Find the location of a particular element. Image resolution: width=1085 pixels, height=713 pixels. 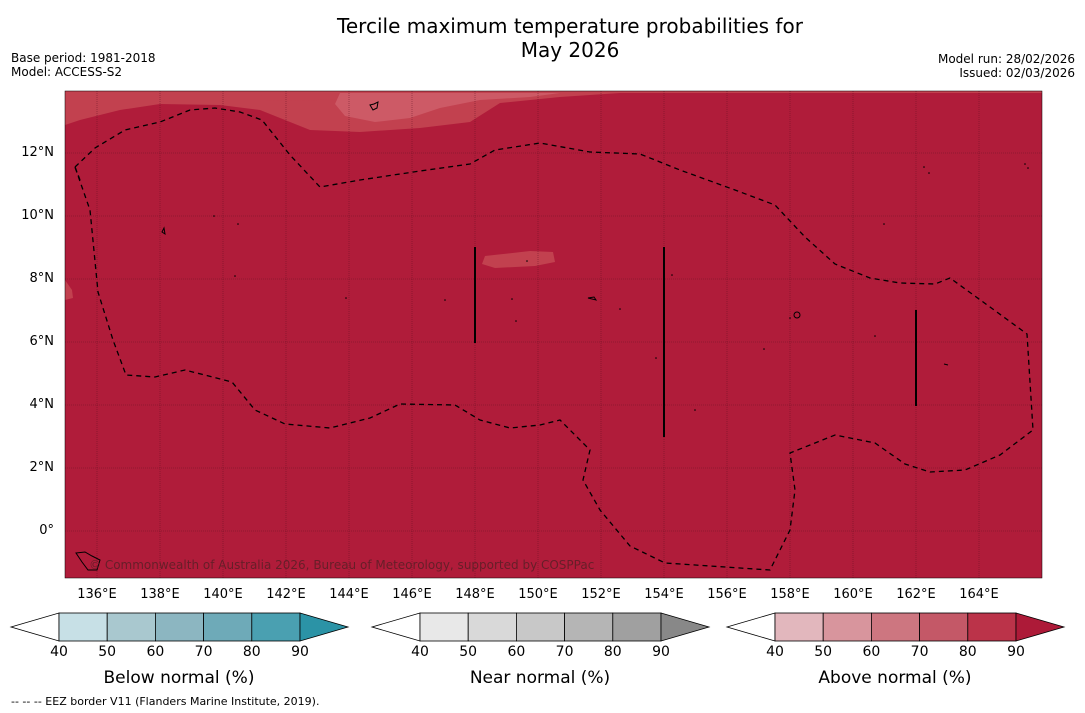

colorbar-below-normal is located at coordinates (179, 627).